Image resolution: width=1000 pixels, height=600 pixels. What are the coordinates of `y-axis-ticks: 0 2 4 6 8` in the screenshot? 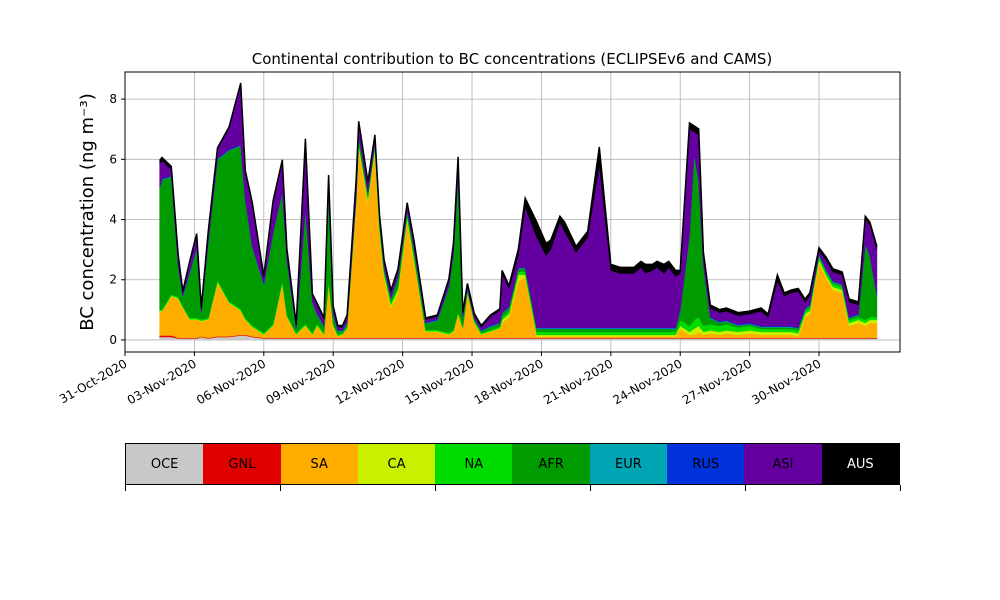 It's located at (117, 219).